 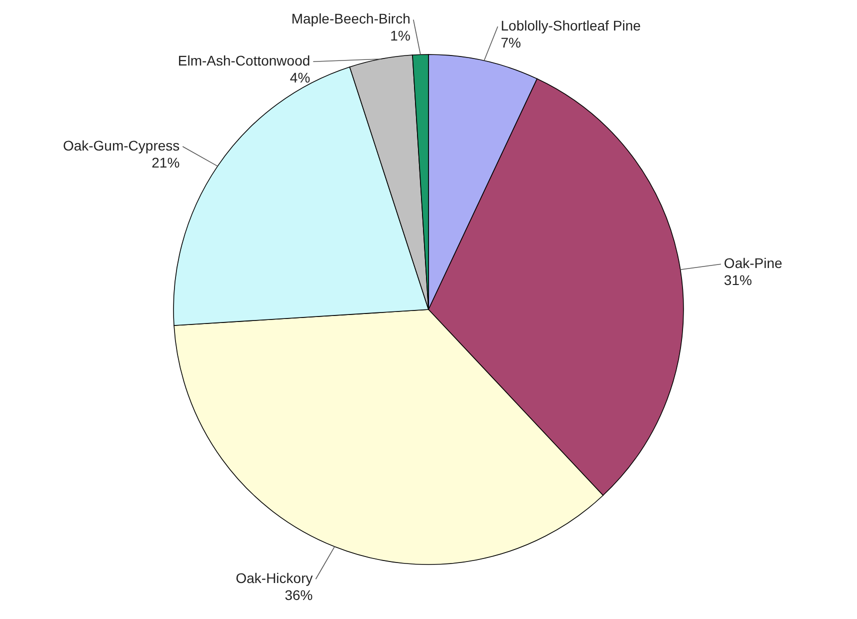 What do you see at coordinates (166, 162) in the screenshot?
I see `data-label: 21%` at bounding box center [166, 162].